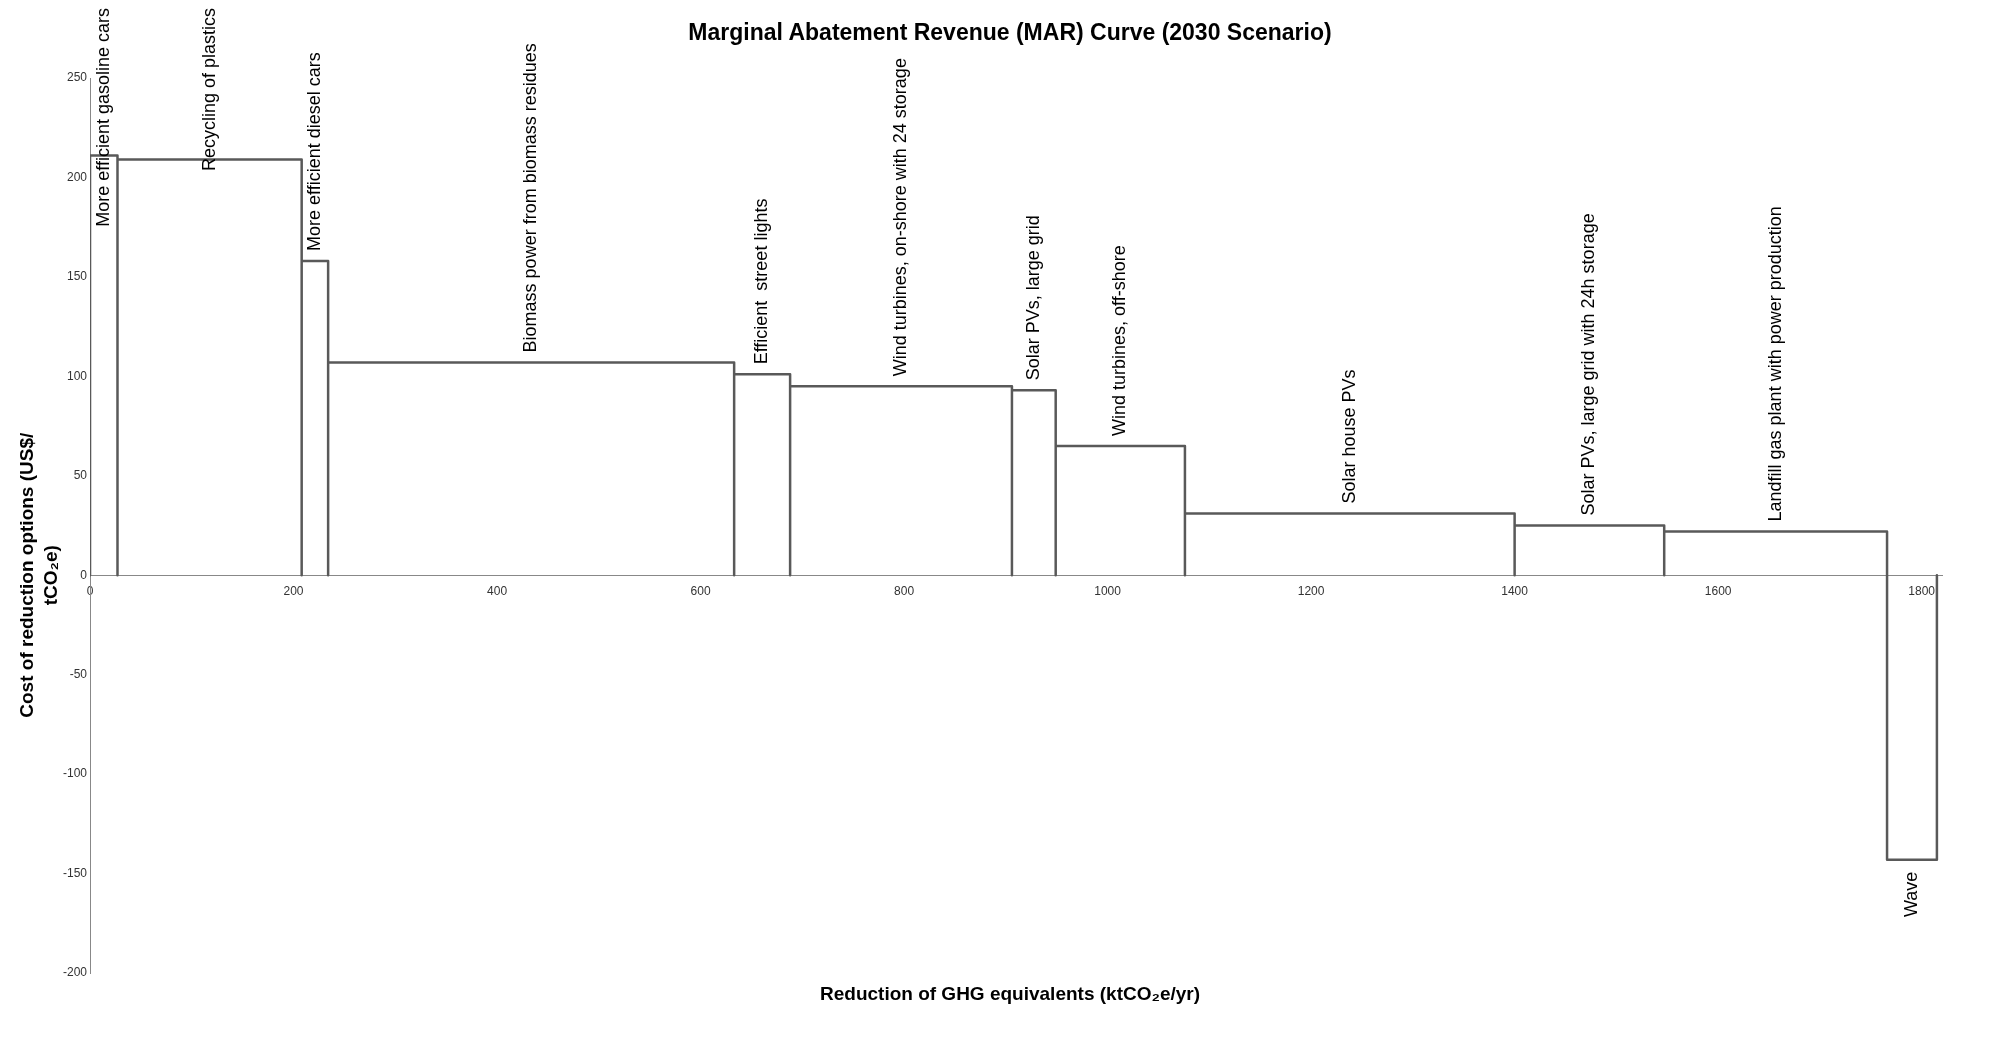 This screenshot has width=1997, height=1043. I want to click on x-tick-label: 800, so click(904, 590).